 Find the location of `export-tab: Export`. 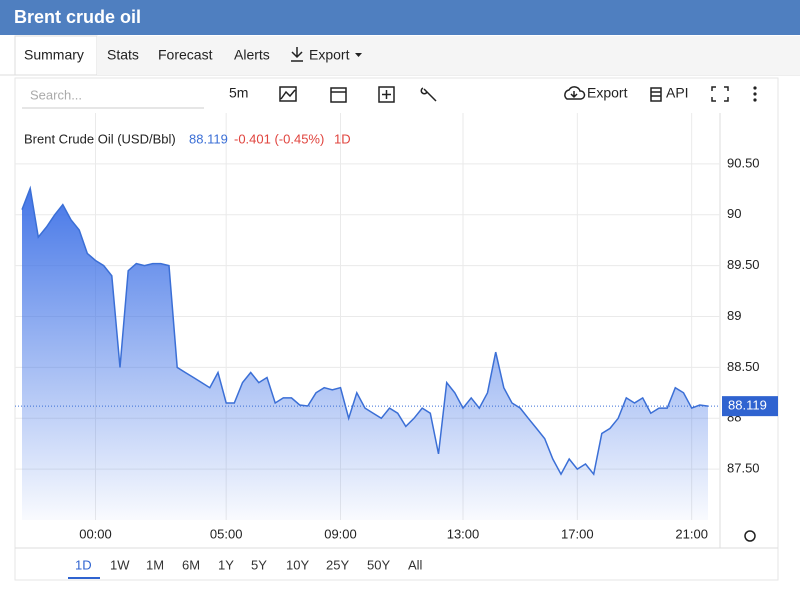

export-tab: Export is located at coordinates (329, 55).